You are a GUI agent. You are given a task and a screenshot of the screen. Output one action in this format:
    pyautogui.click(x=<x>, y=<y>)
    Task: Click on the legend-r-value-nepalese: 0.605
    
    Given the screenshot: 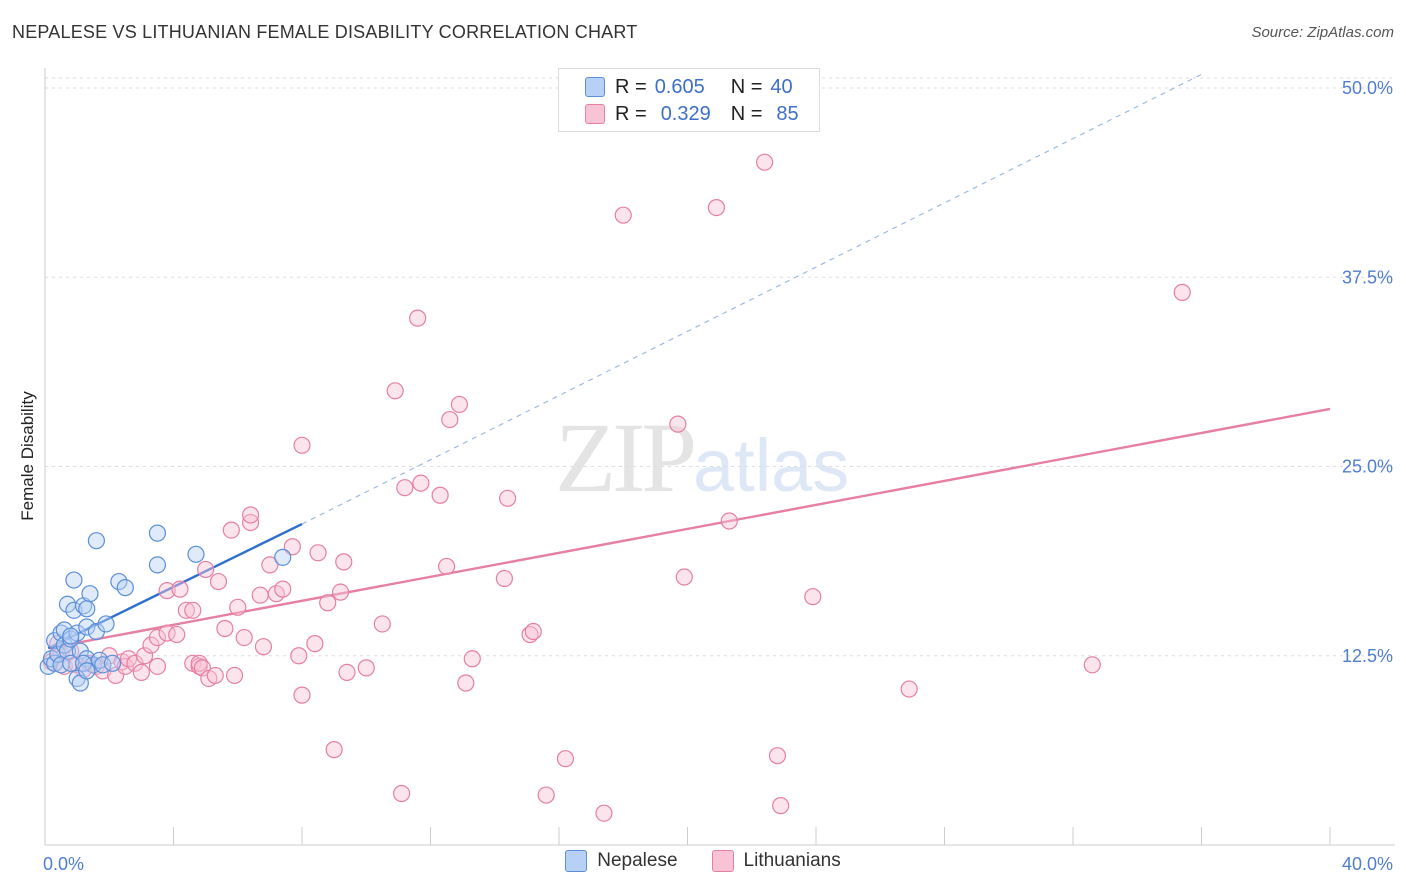 What is the action you would take?
    pyautogui.click(x=679, y=86)
    